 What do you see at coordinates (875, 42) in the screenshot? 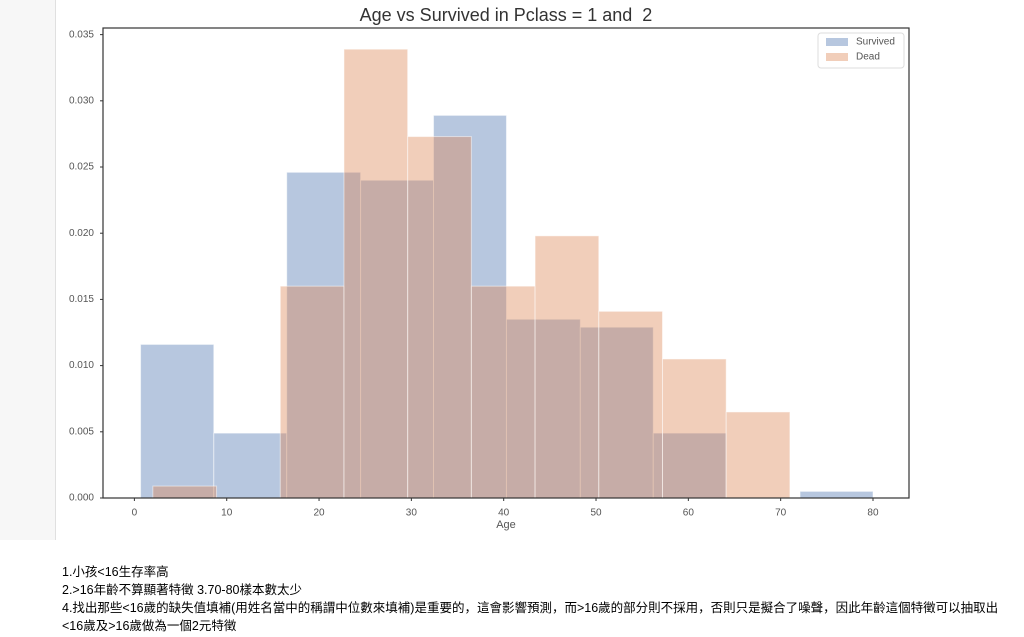
I see `legend-label: Survived` at bounding box center [875, 42].